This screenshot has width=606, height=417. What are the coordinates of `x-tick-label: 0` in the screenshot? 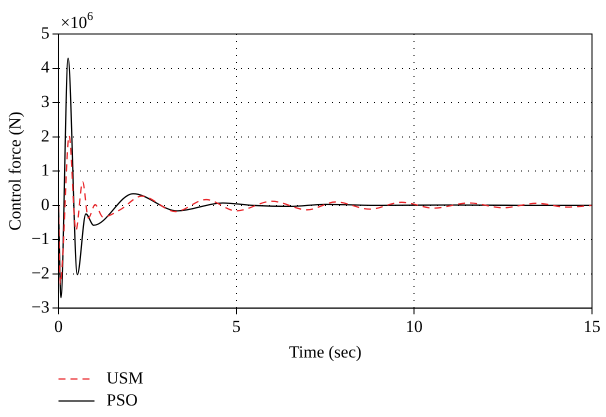 It's located at (58, 326).